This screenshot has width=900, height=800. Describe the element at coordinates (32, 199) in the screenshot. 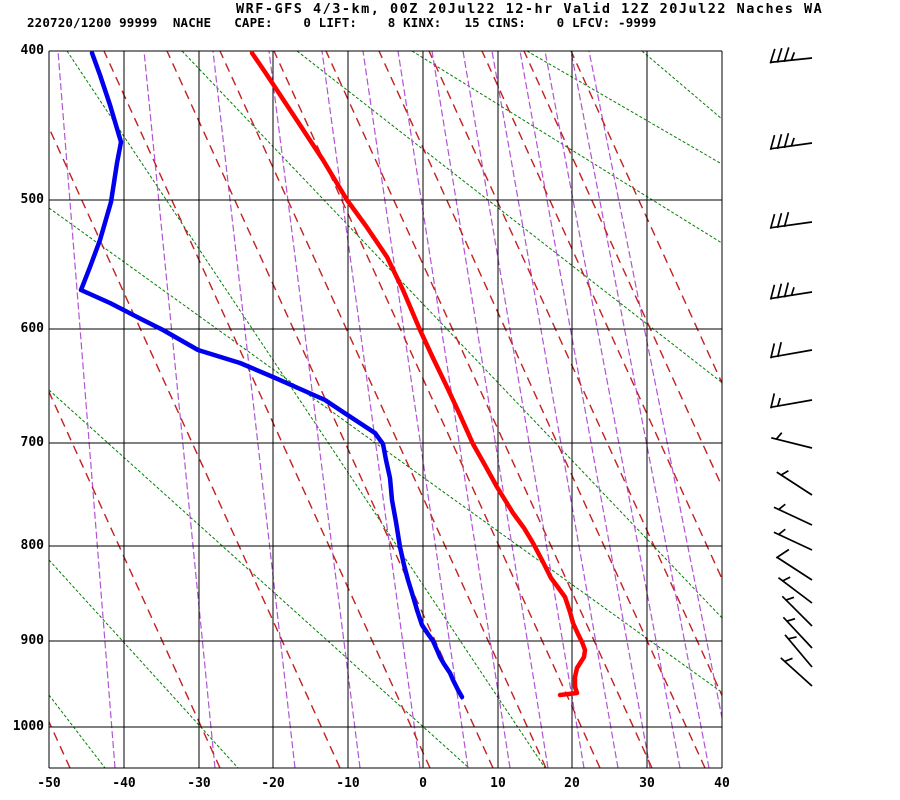

I see `pressure-axis-label-500: 500` at that location.